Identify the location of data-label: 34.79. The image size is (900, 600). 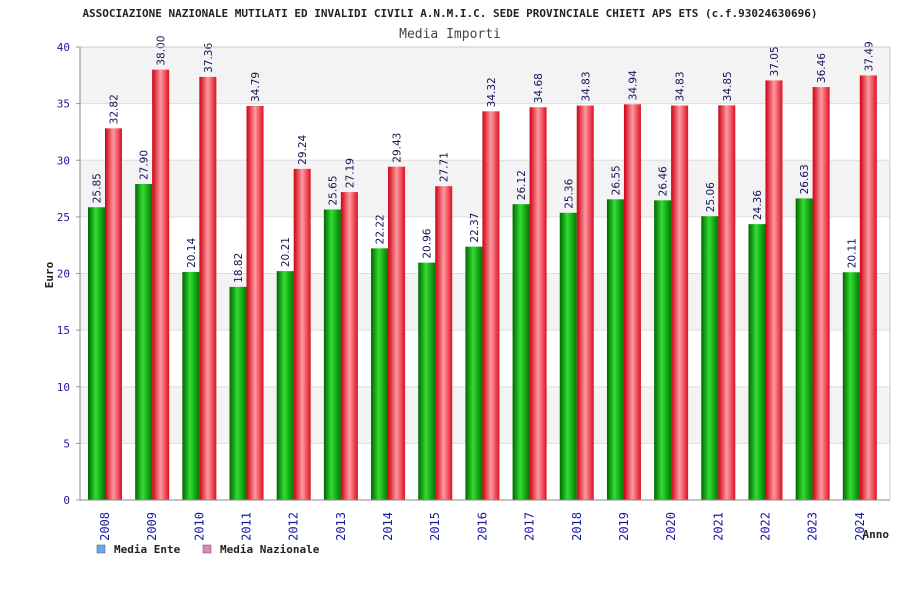
(256, 87).